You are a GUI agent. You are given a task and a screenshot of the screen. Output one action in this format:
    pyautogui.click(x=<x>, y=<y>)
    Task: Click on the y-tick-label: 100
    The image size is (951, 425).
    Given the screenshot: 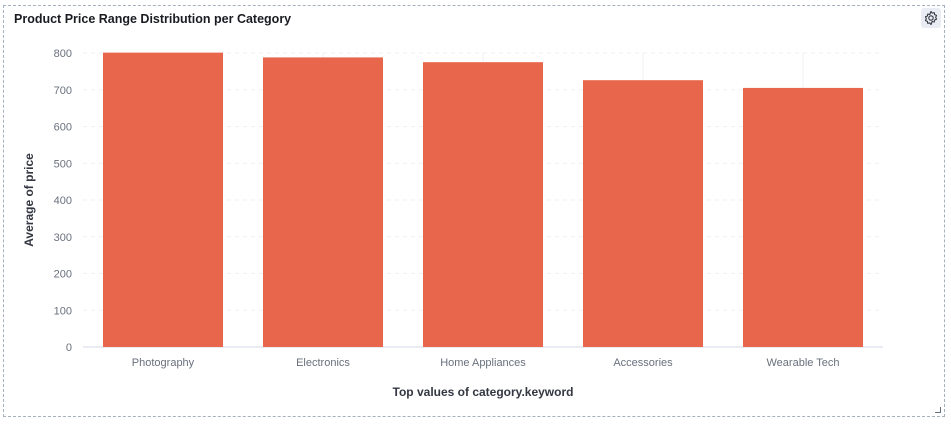 What is the action you would take?
    pyautogui.click(x=63, y=311)
    